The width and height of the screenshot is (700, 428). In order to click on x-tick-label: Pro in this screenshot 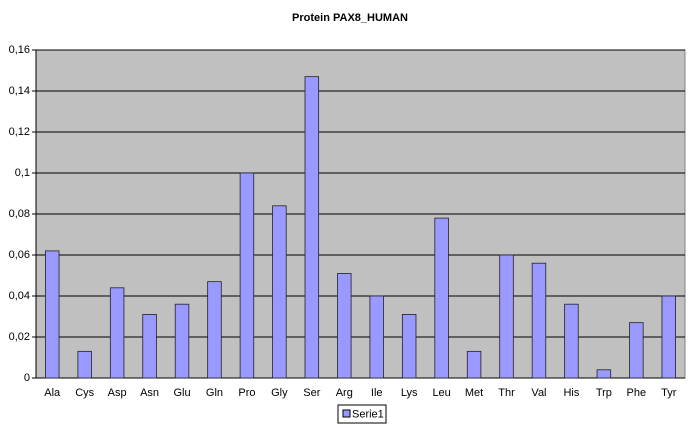, I will do `click(246, 393)`.